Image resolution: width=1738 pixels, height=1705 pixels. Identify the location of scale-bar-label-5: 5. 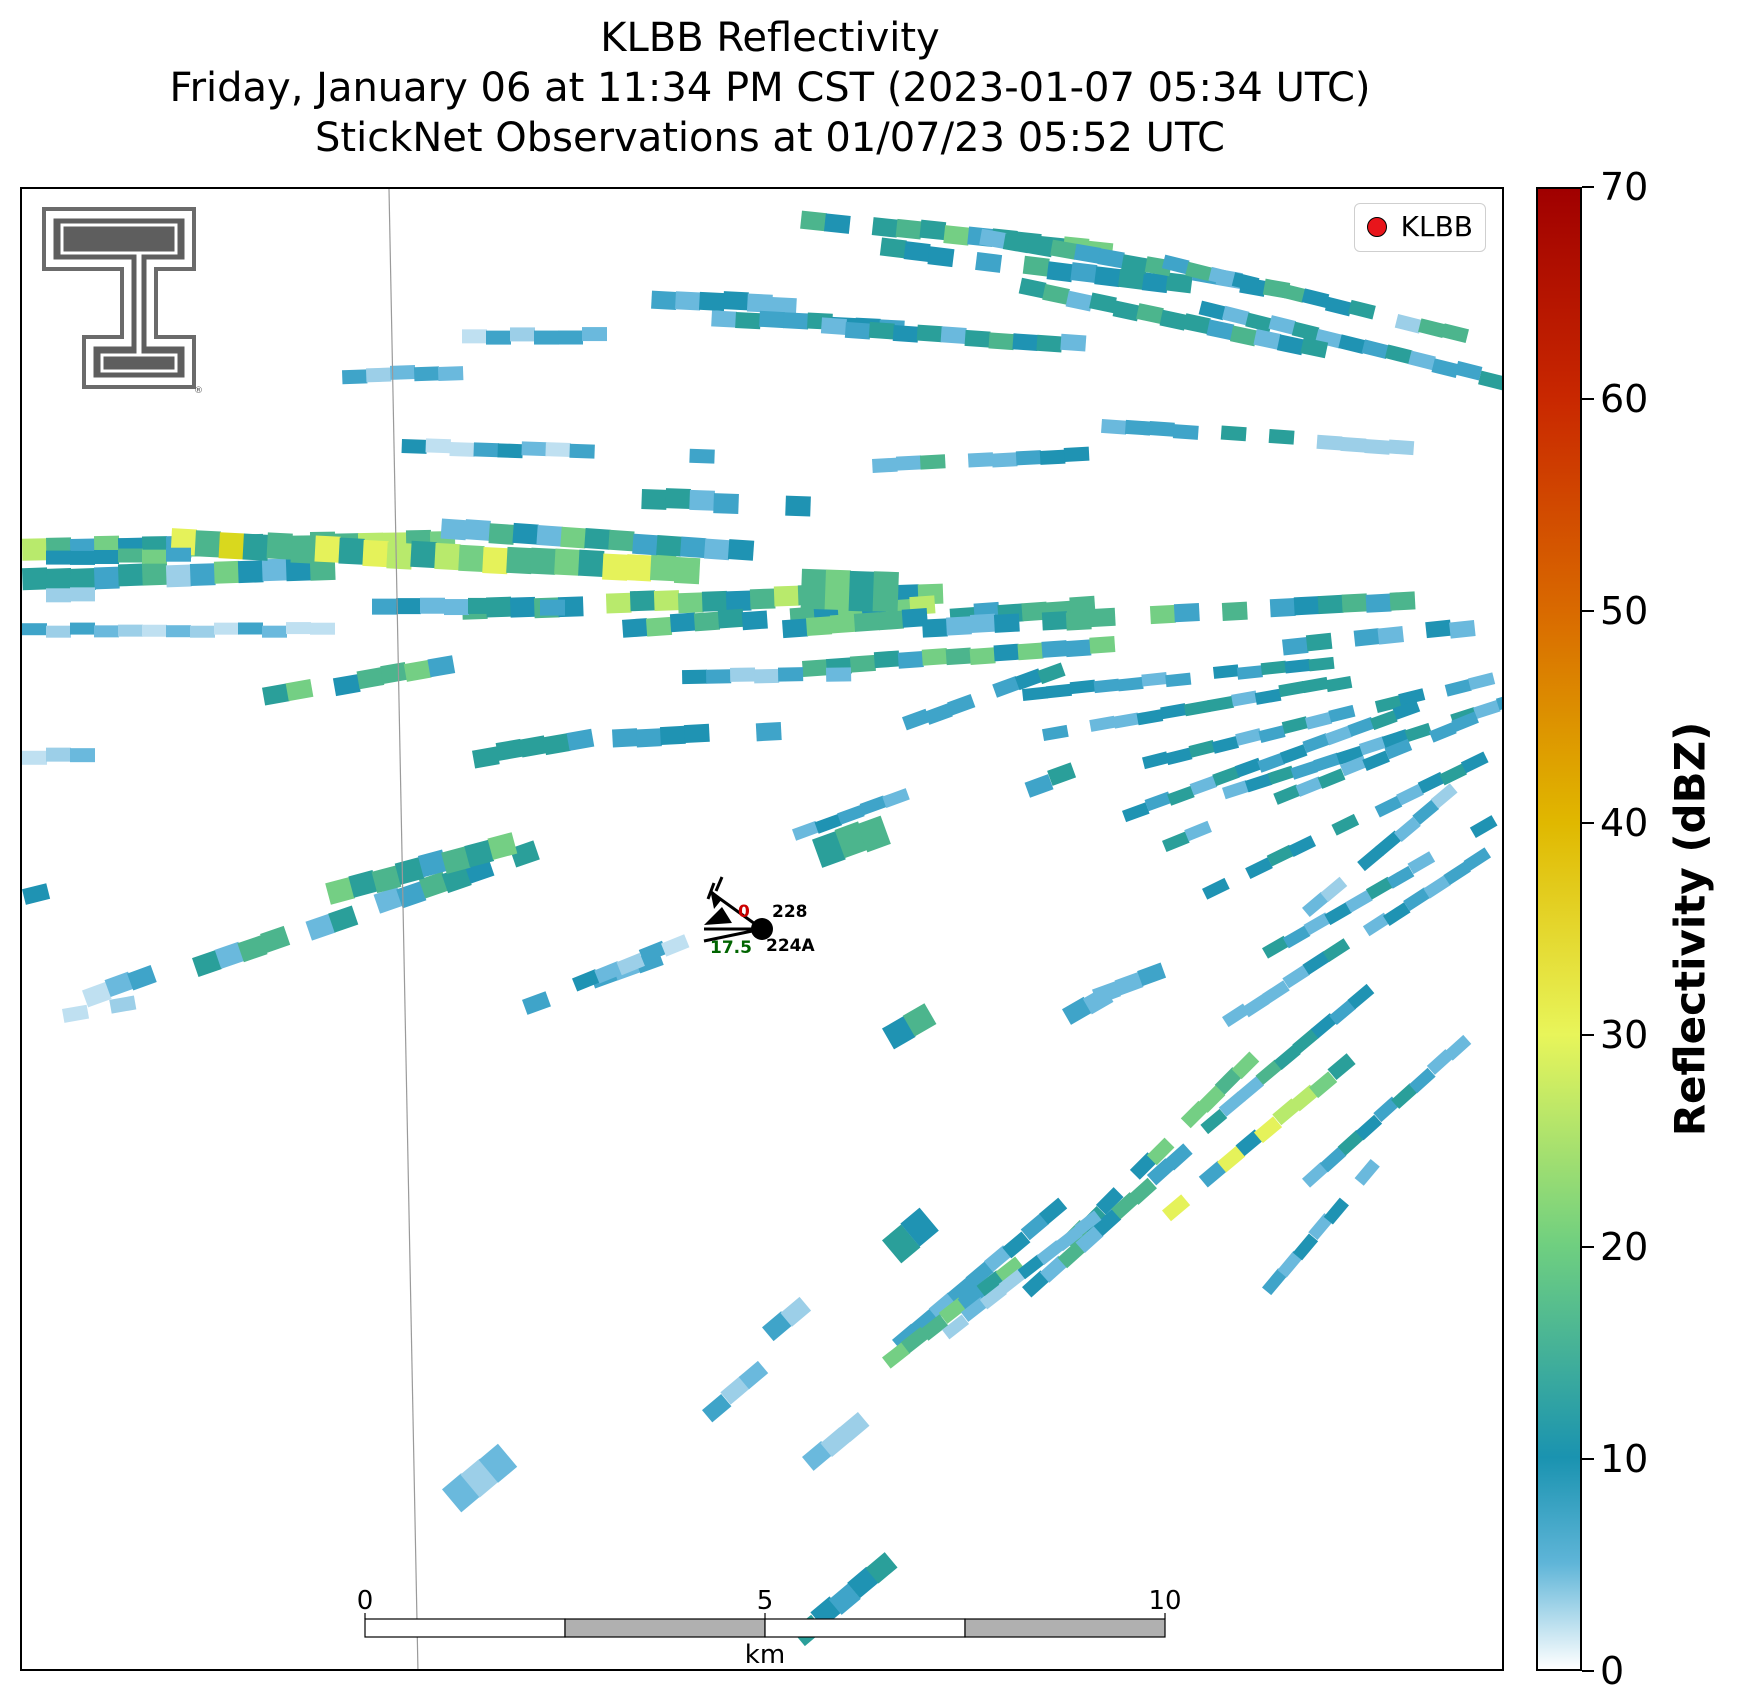
(765, 1601).